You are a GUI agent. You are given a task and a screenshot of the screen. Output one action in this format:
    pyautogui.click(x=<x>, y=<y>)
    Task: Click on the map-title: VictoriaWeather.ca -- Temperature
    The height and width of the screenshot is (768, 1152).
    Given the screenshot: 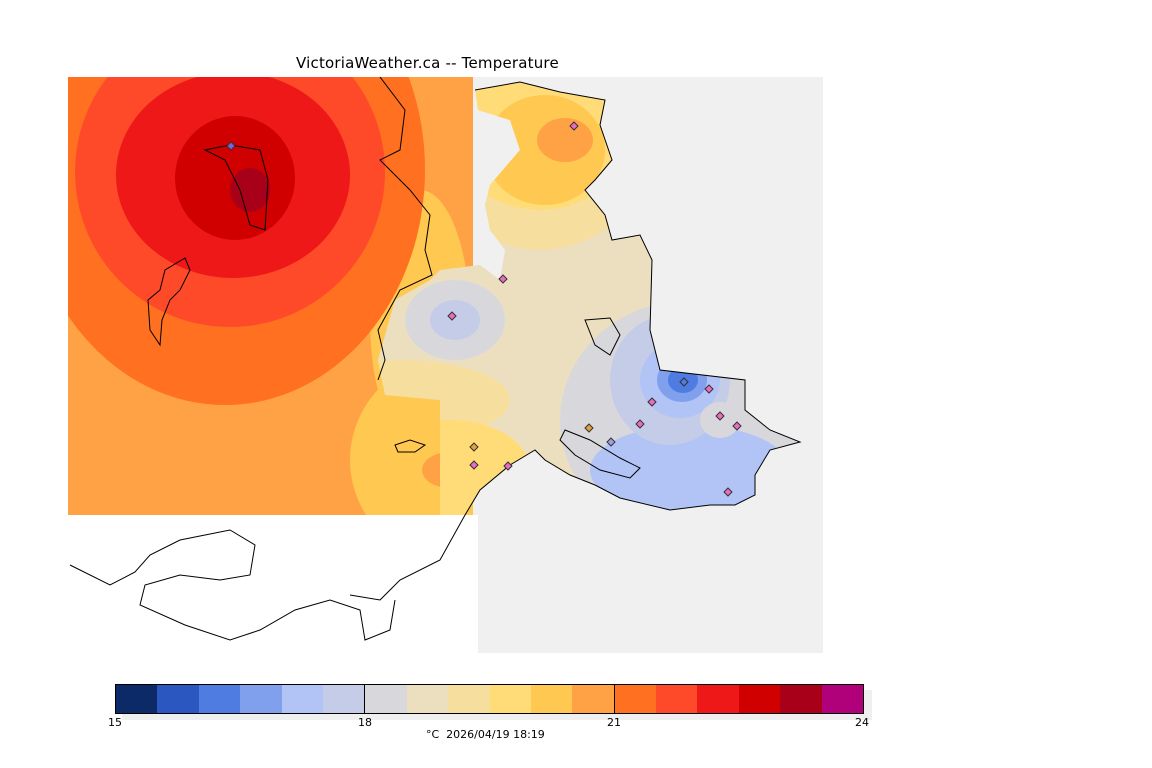 What is the action you would take?
    pyautogui.click(x=427, y=63)
    